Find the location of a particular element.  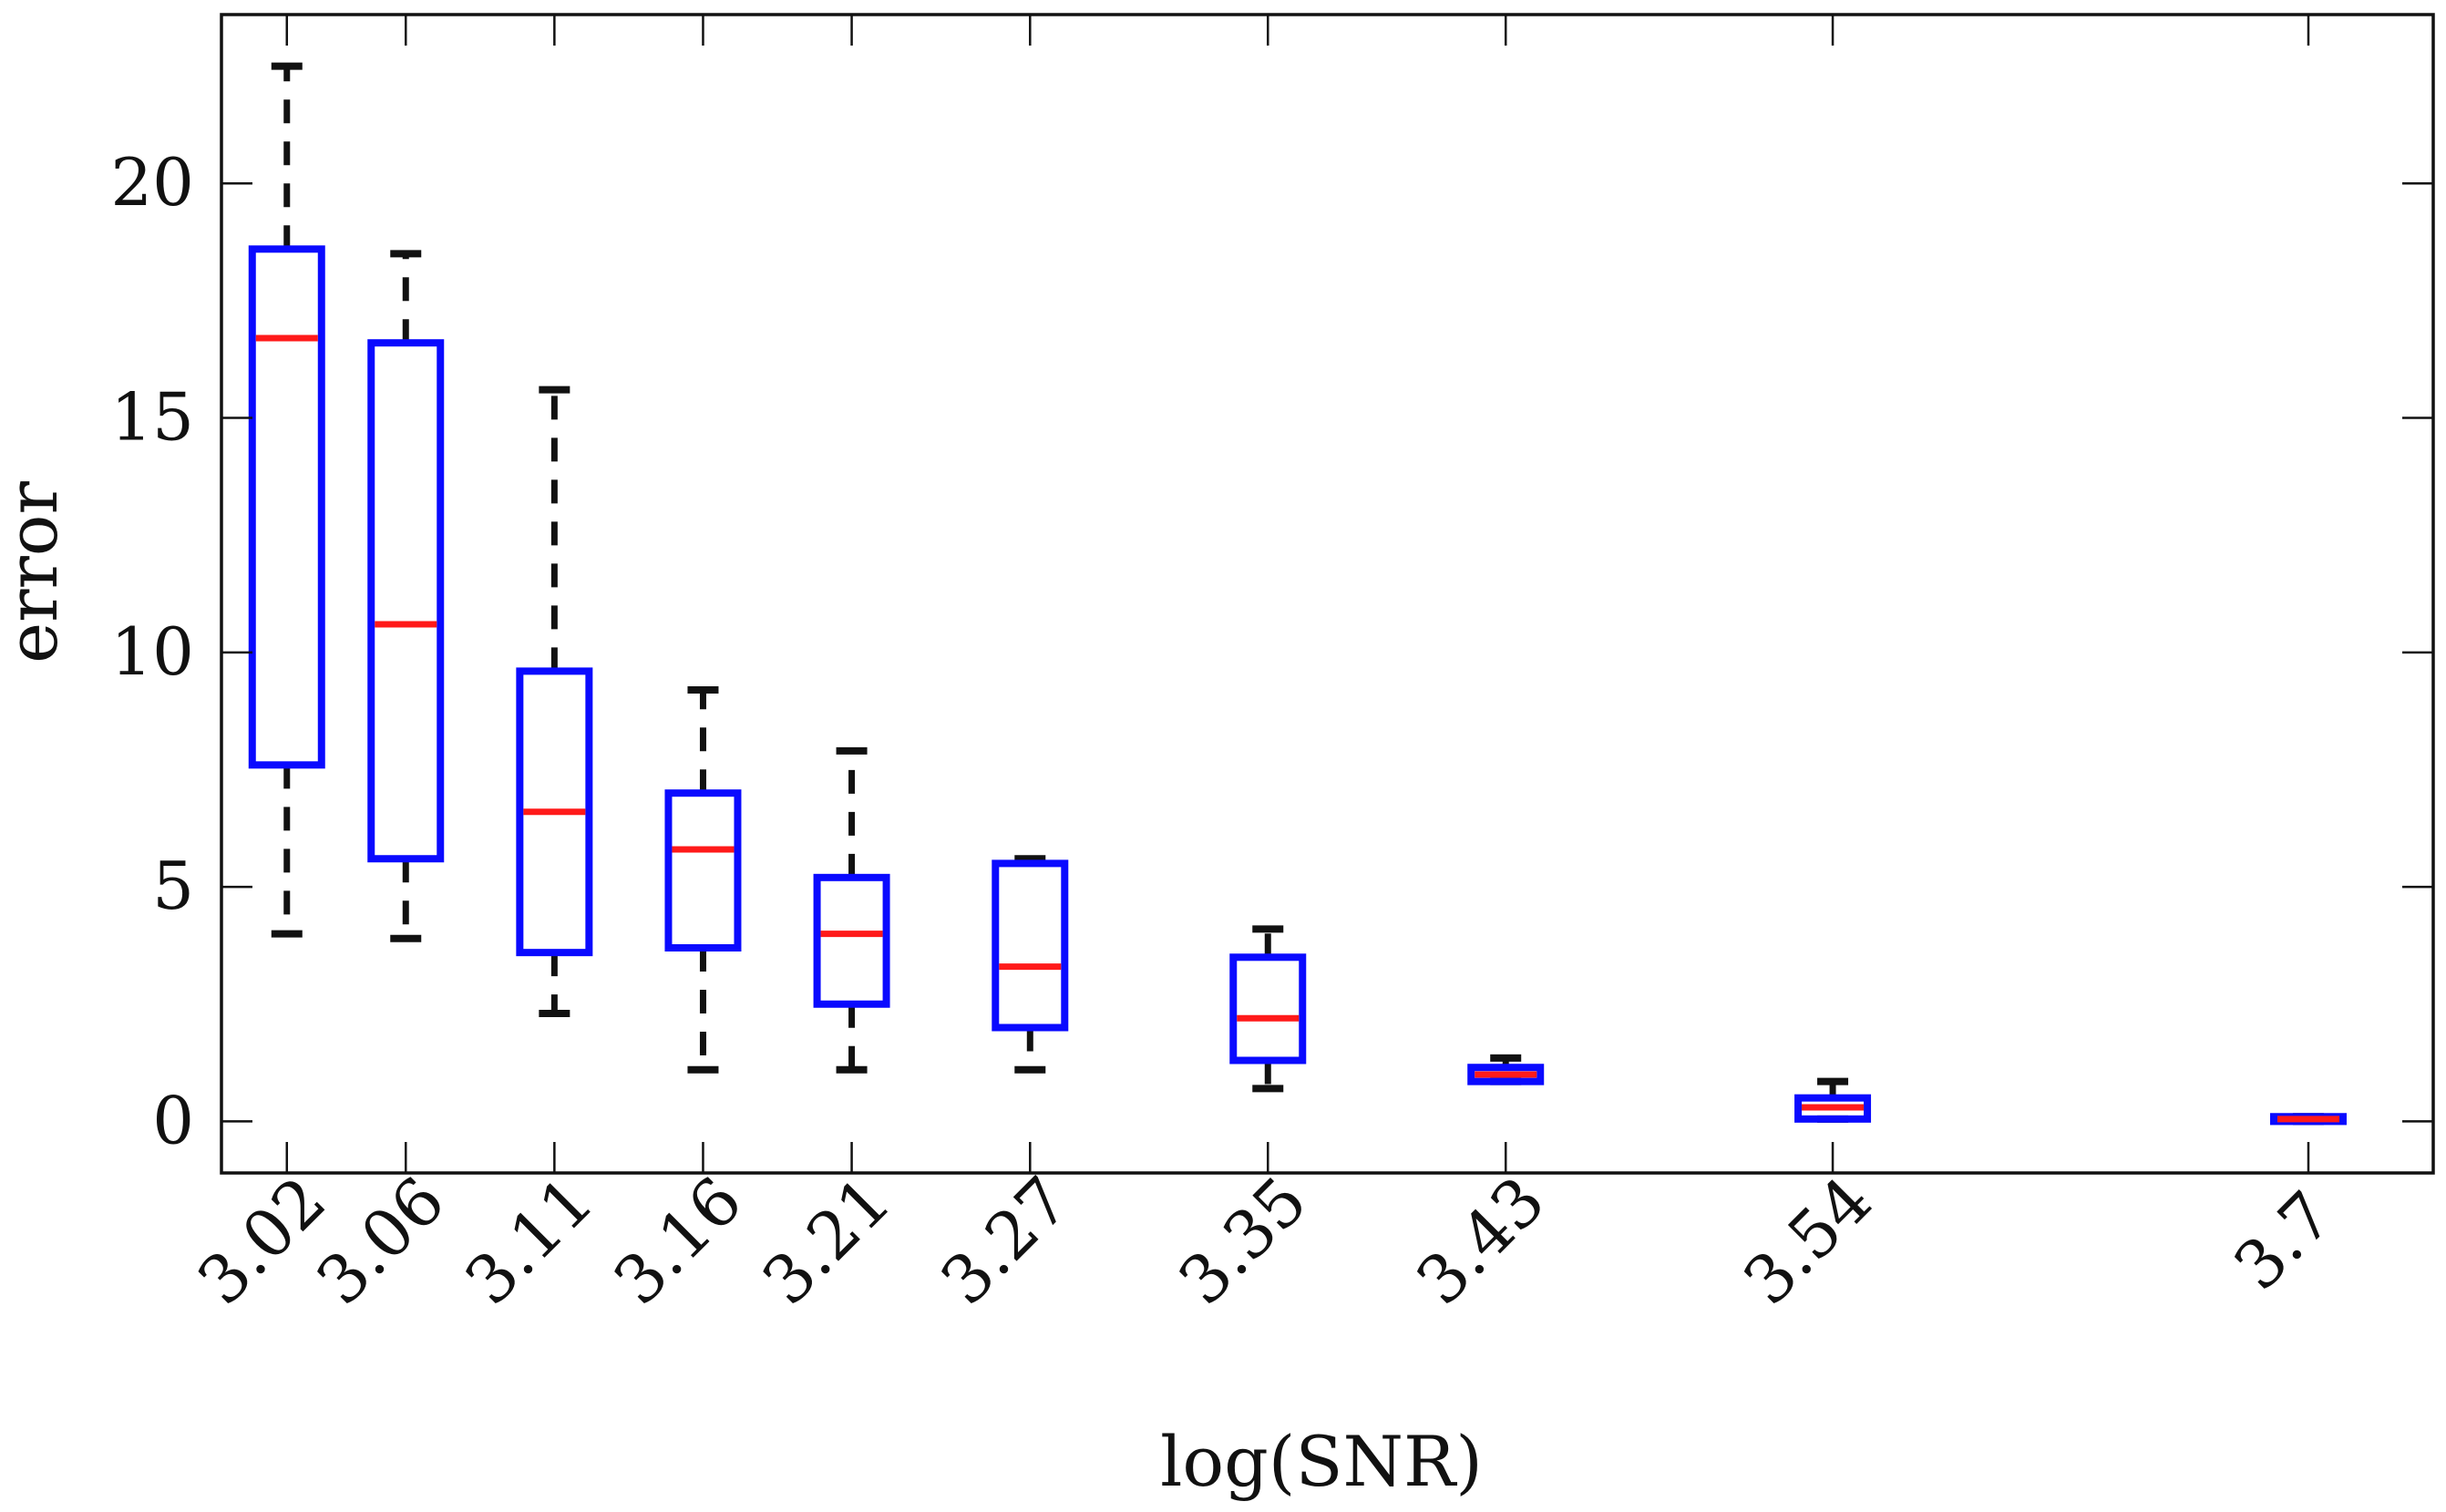

x-tick-label-3.27: 3.27 is located at coordinates (1005, 1241).